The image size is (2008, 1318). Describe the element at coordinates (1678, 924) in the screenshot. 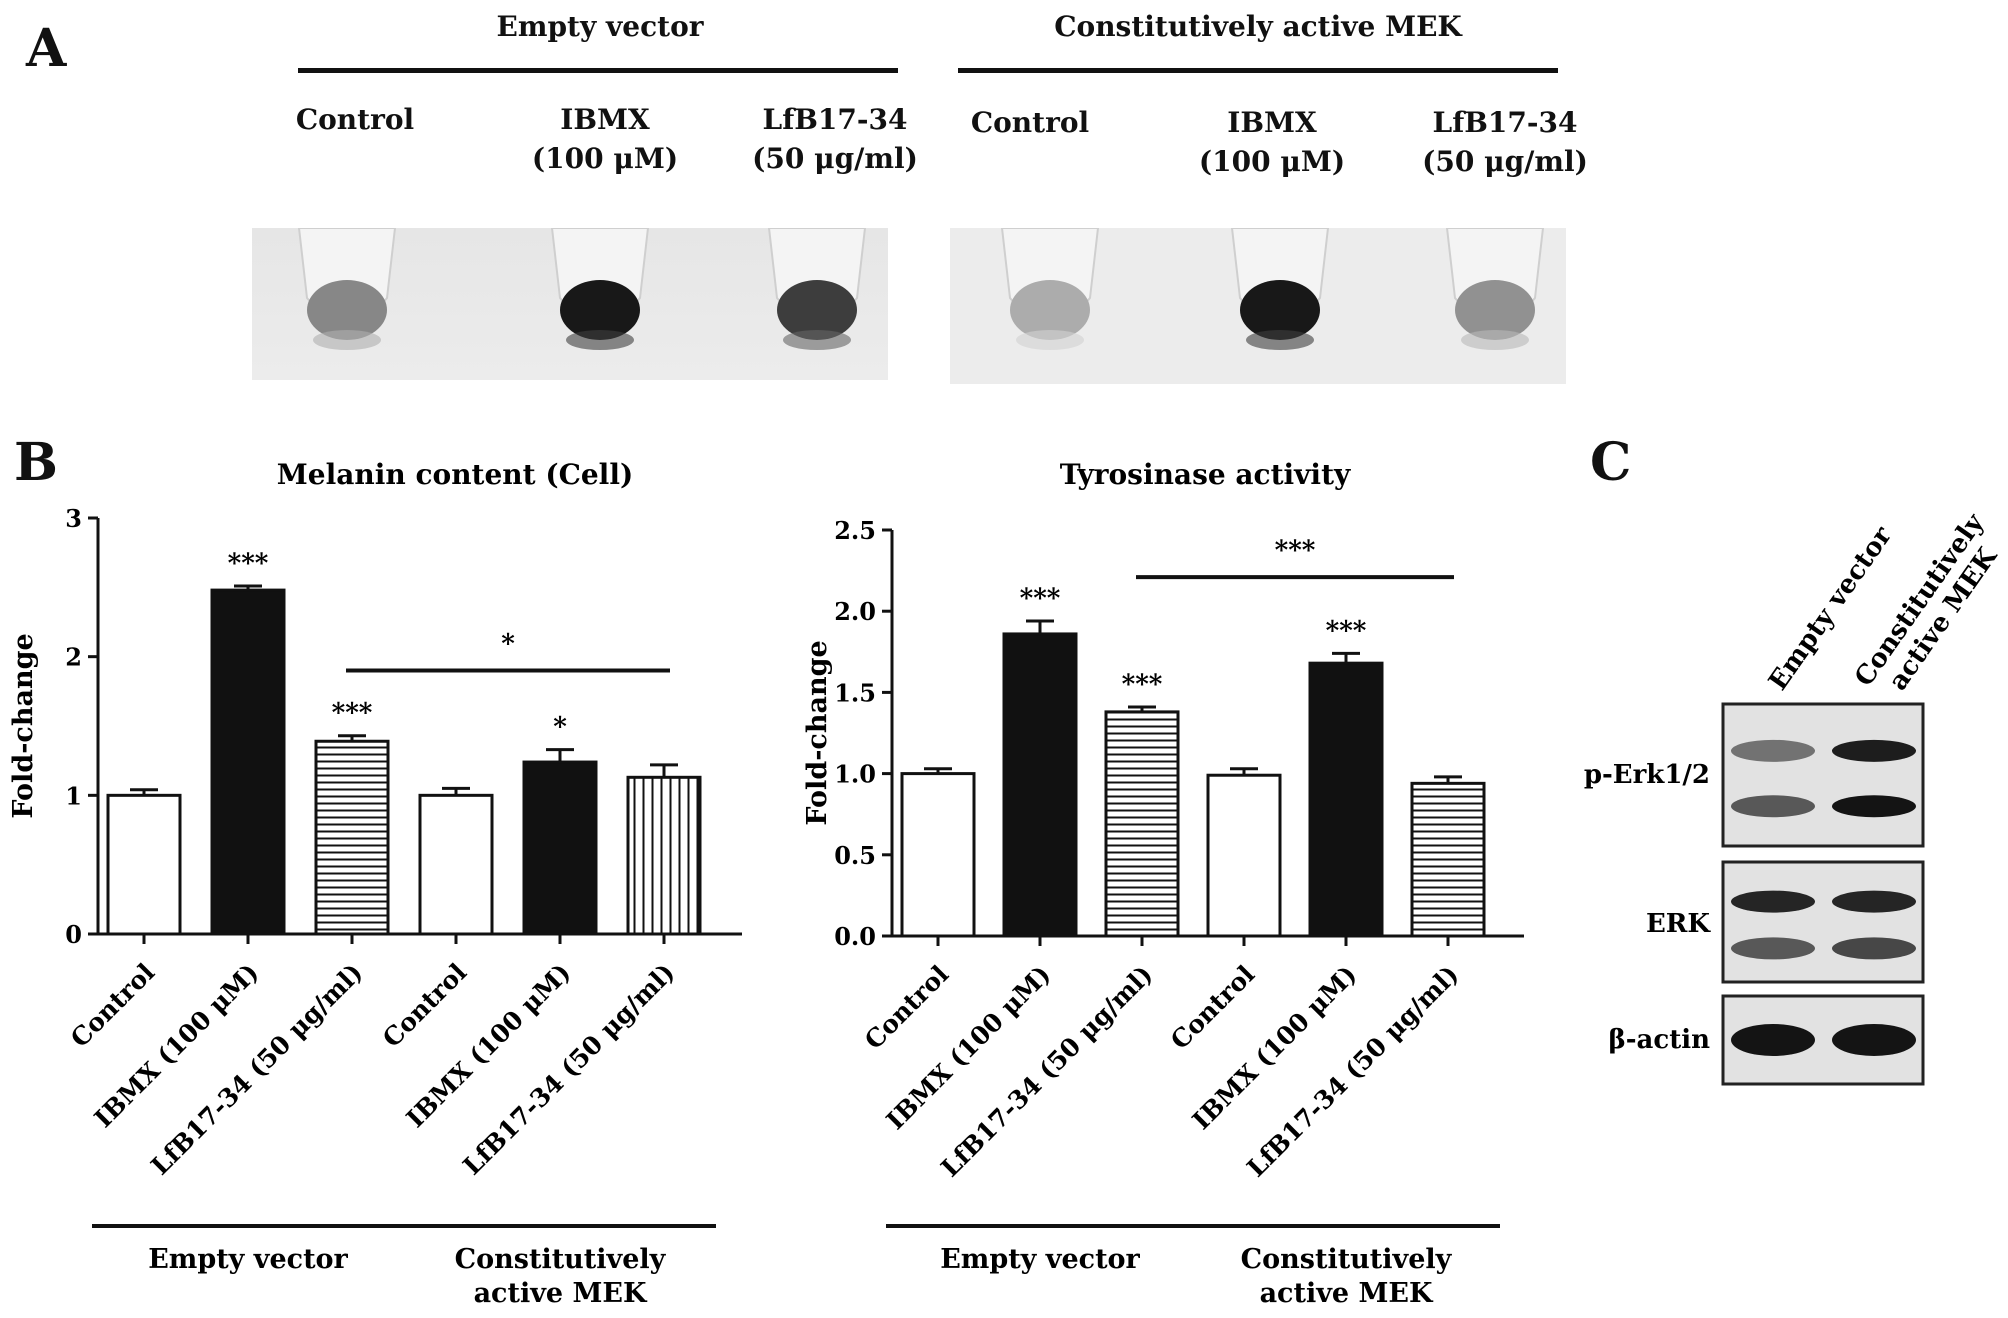

I see `blot-label: ERK` at that location.